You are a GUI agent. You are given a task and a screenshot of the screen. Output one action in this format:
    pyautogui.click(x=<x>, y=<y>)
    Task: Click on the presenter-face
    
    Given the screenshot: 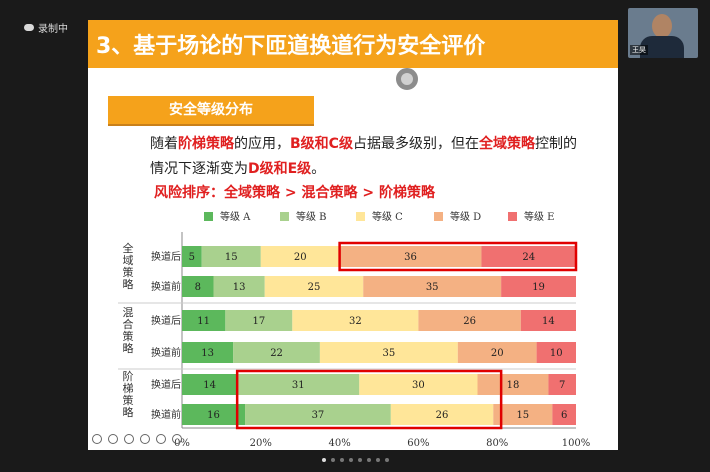 What is the action you would take?
    pyautogui.click(x=662, y=26)
    